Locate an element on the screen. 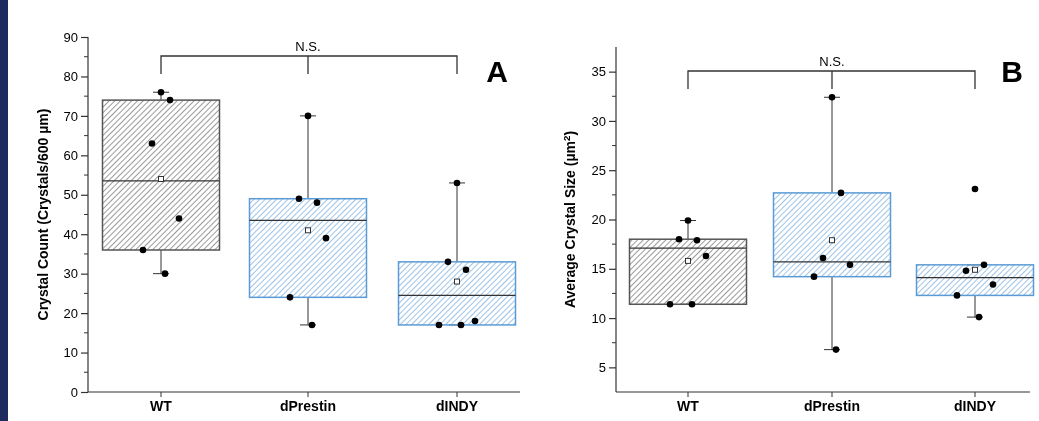 The image size is (1039, 421). y-tick-label: 0 is located at coordinates (74, 392).